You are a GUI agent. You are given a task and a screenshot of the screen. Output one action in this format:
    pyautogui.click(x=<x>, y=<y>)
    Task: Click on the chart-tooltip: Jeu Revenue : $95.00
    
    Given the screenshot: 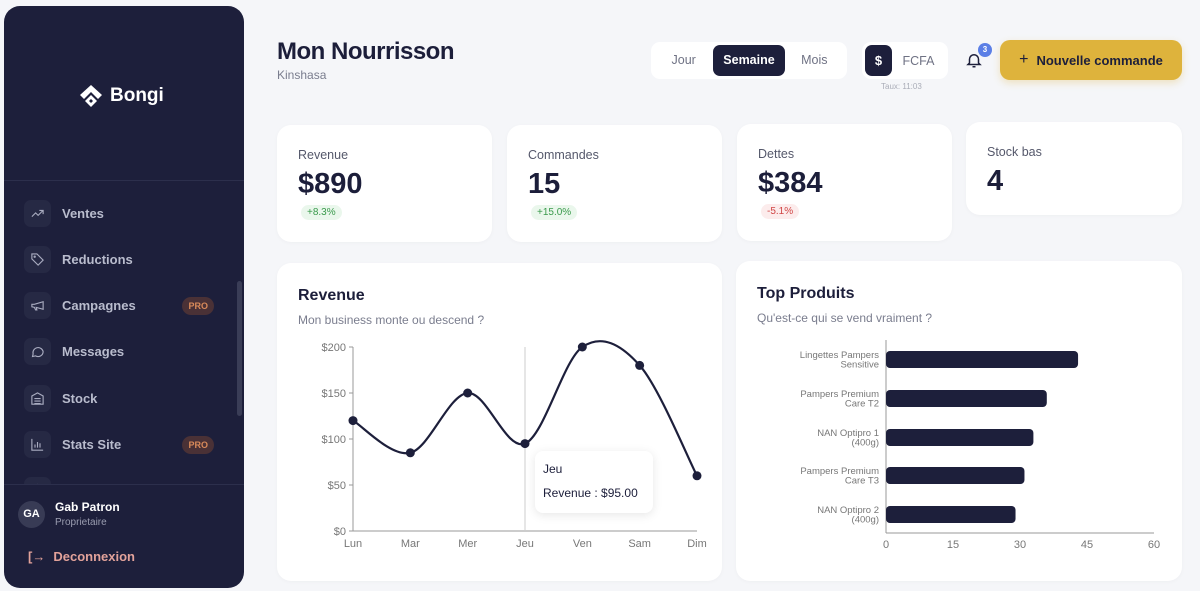 What is the action you would take?
    pyautogui.click(x=594, y=482)
    